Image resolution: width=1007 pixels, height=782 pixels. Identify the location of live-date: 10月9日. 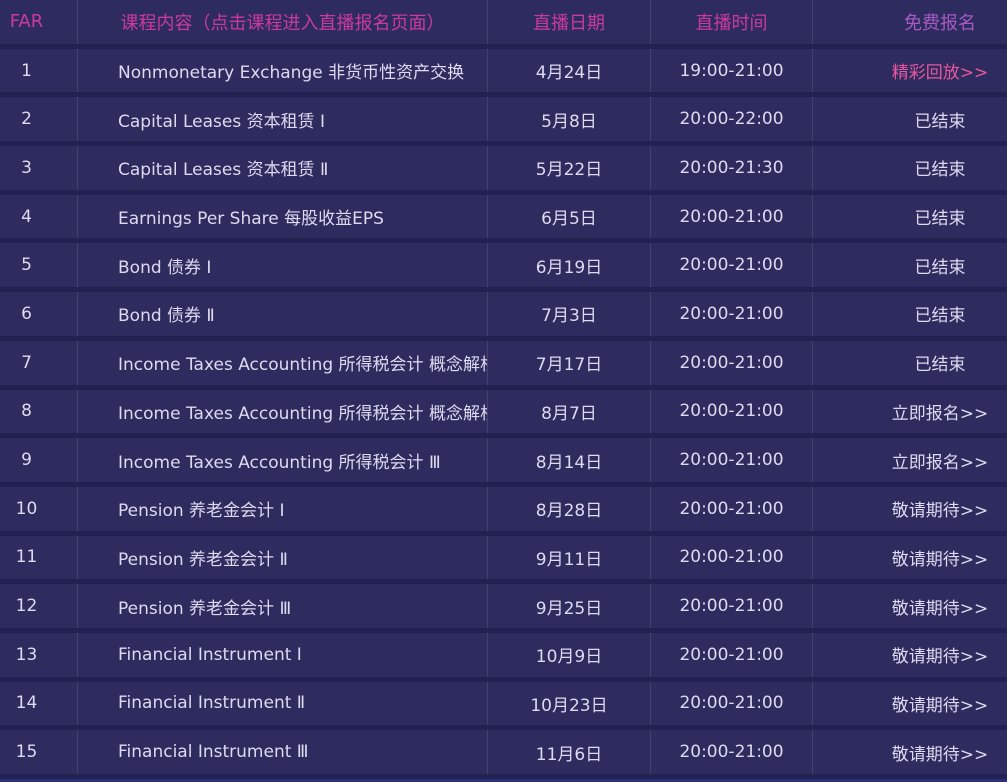
(569, 654).